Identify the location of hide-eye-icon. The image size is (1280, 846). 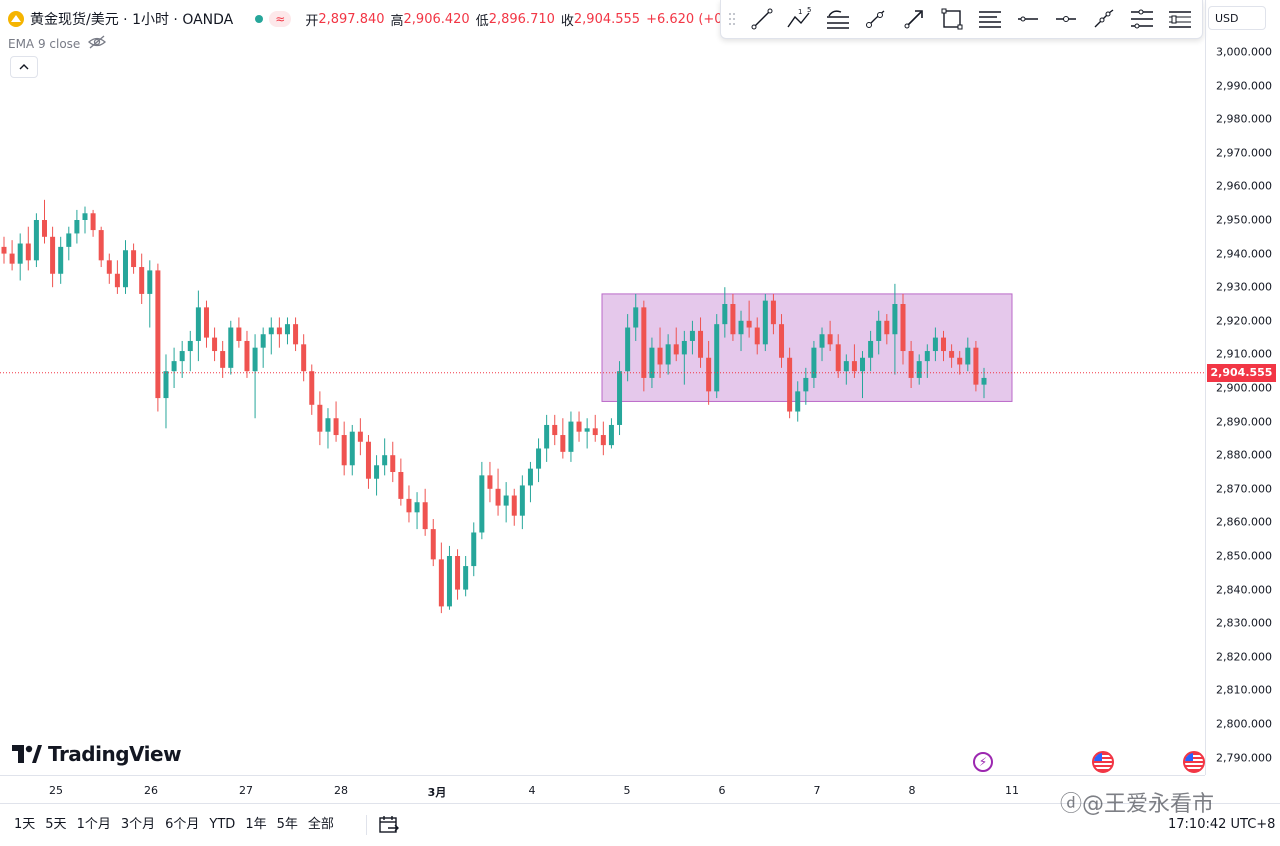
(97, 43).